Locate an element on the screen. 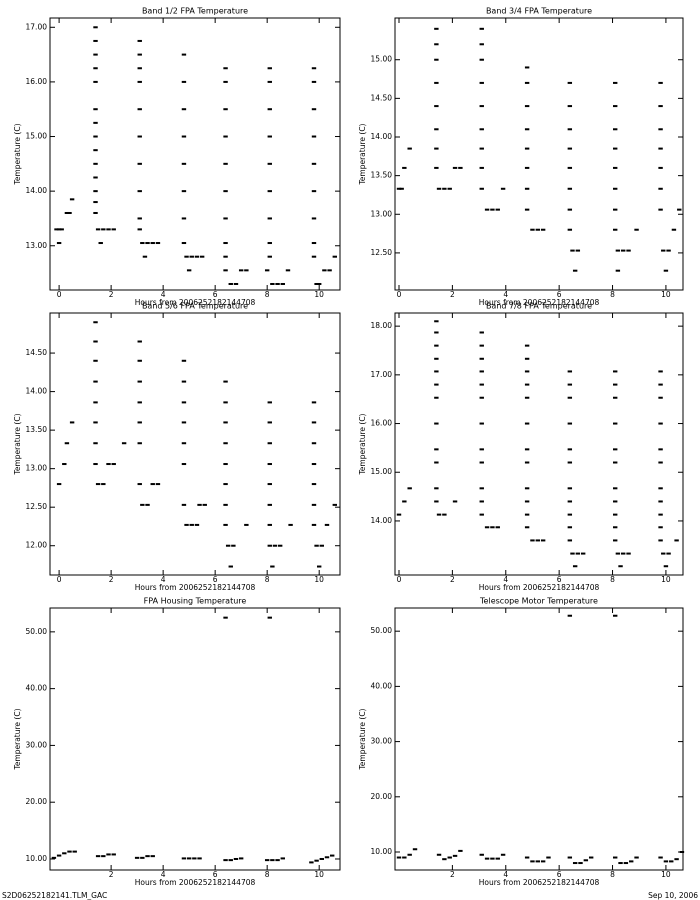 The width and height of the screenshot is (700, 900). x-tick-label: 10 is located at coordinates (666, 579).